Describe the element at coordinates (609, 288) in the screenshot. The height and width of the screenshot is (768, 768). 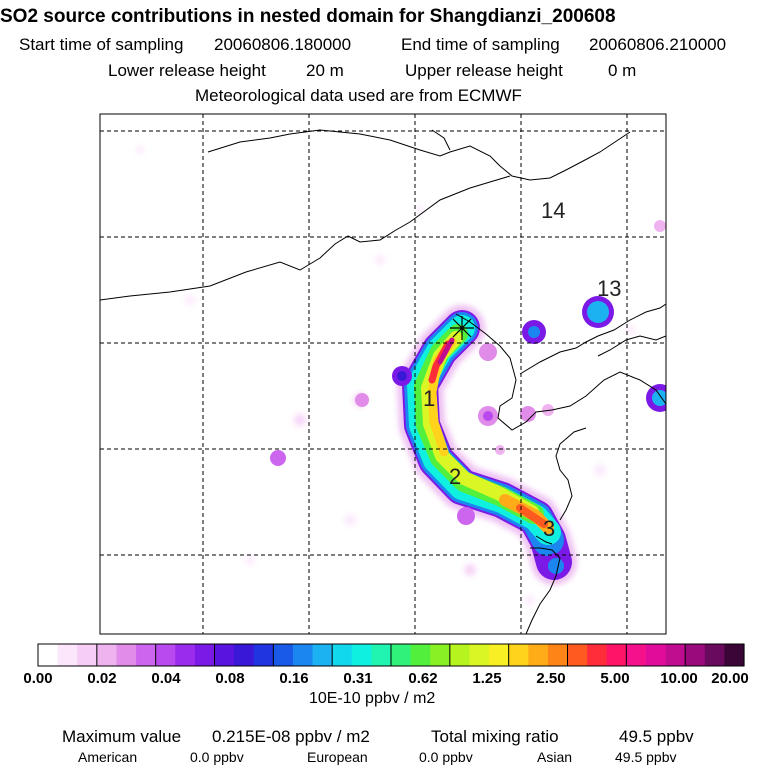
I see `region-label-13: 13` at that location.